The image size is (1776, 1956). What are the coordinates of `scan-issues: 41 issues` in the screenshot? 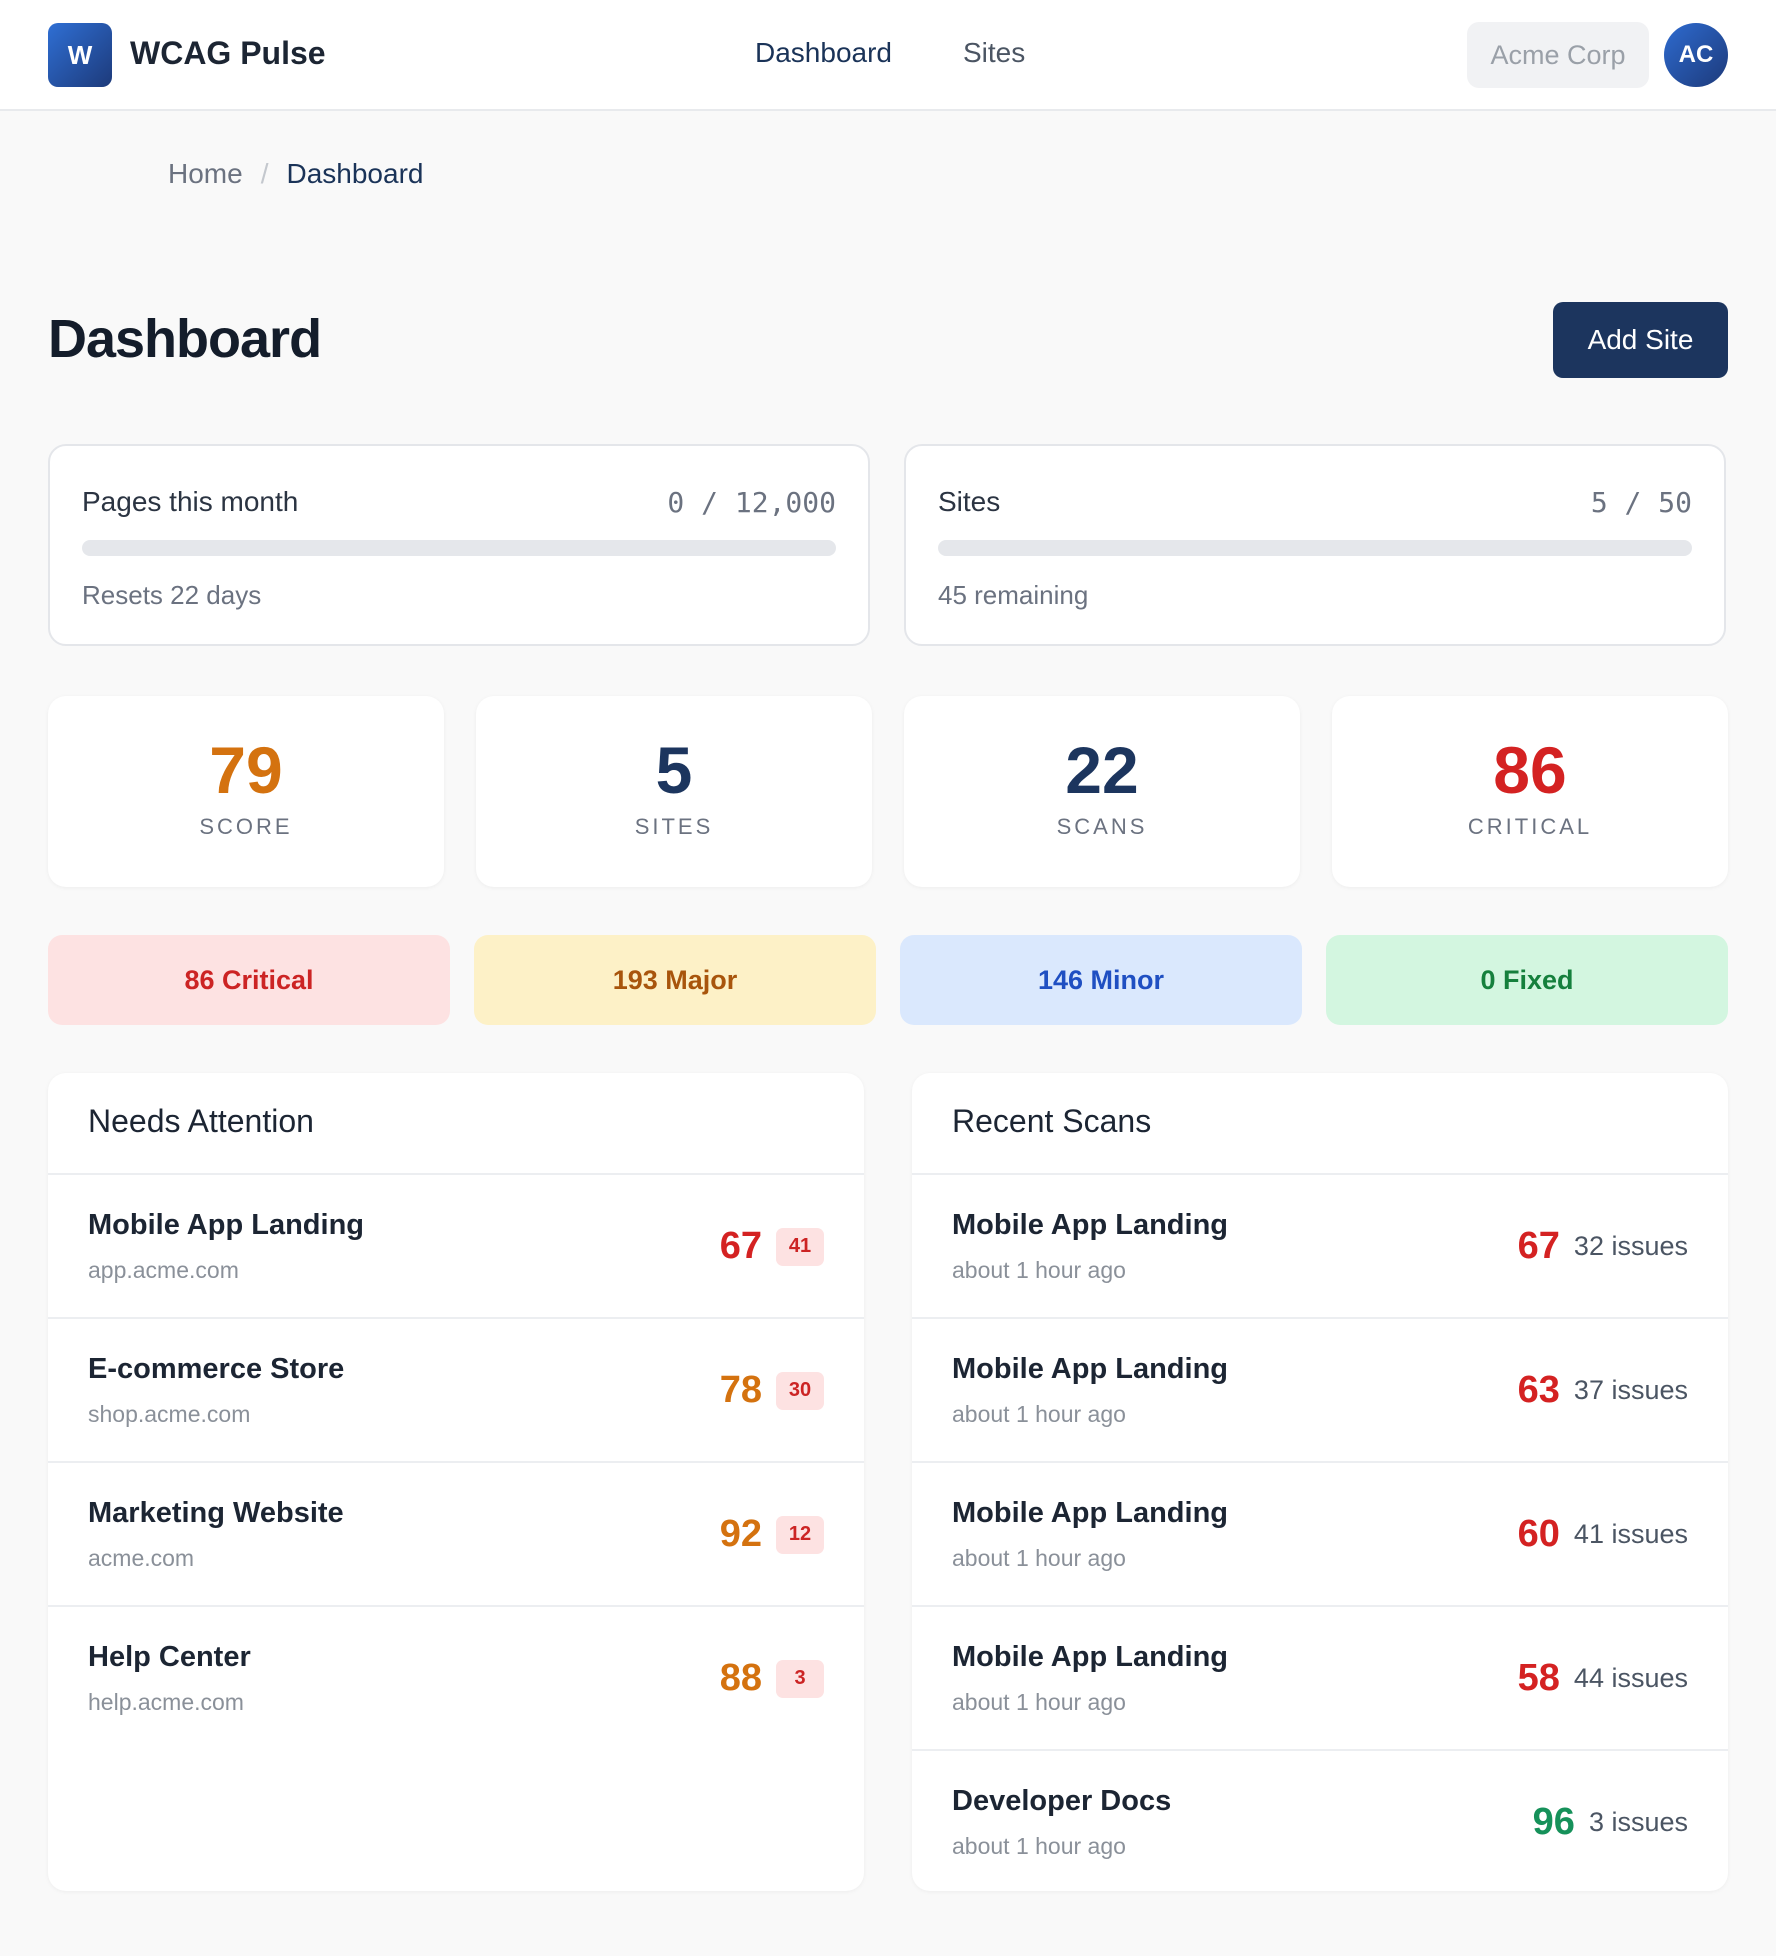 It's located at (1630, 1534).